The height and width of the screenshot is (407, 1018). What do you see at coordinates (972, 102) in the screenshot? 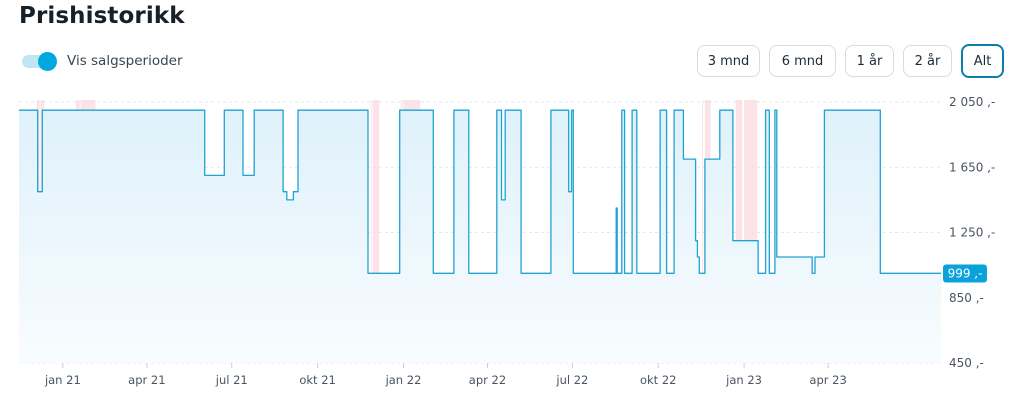
I see `y-tick-label: 2 050 ,-` at bounding box center [972, 102].